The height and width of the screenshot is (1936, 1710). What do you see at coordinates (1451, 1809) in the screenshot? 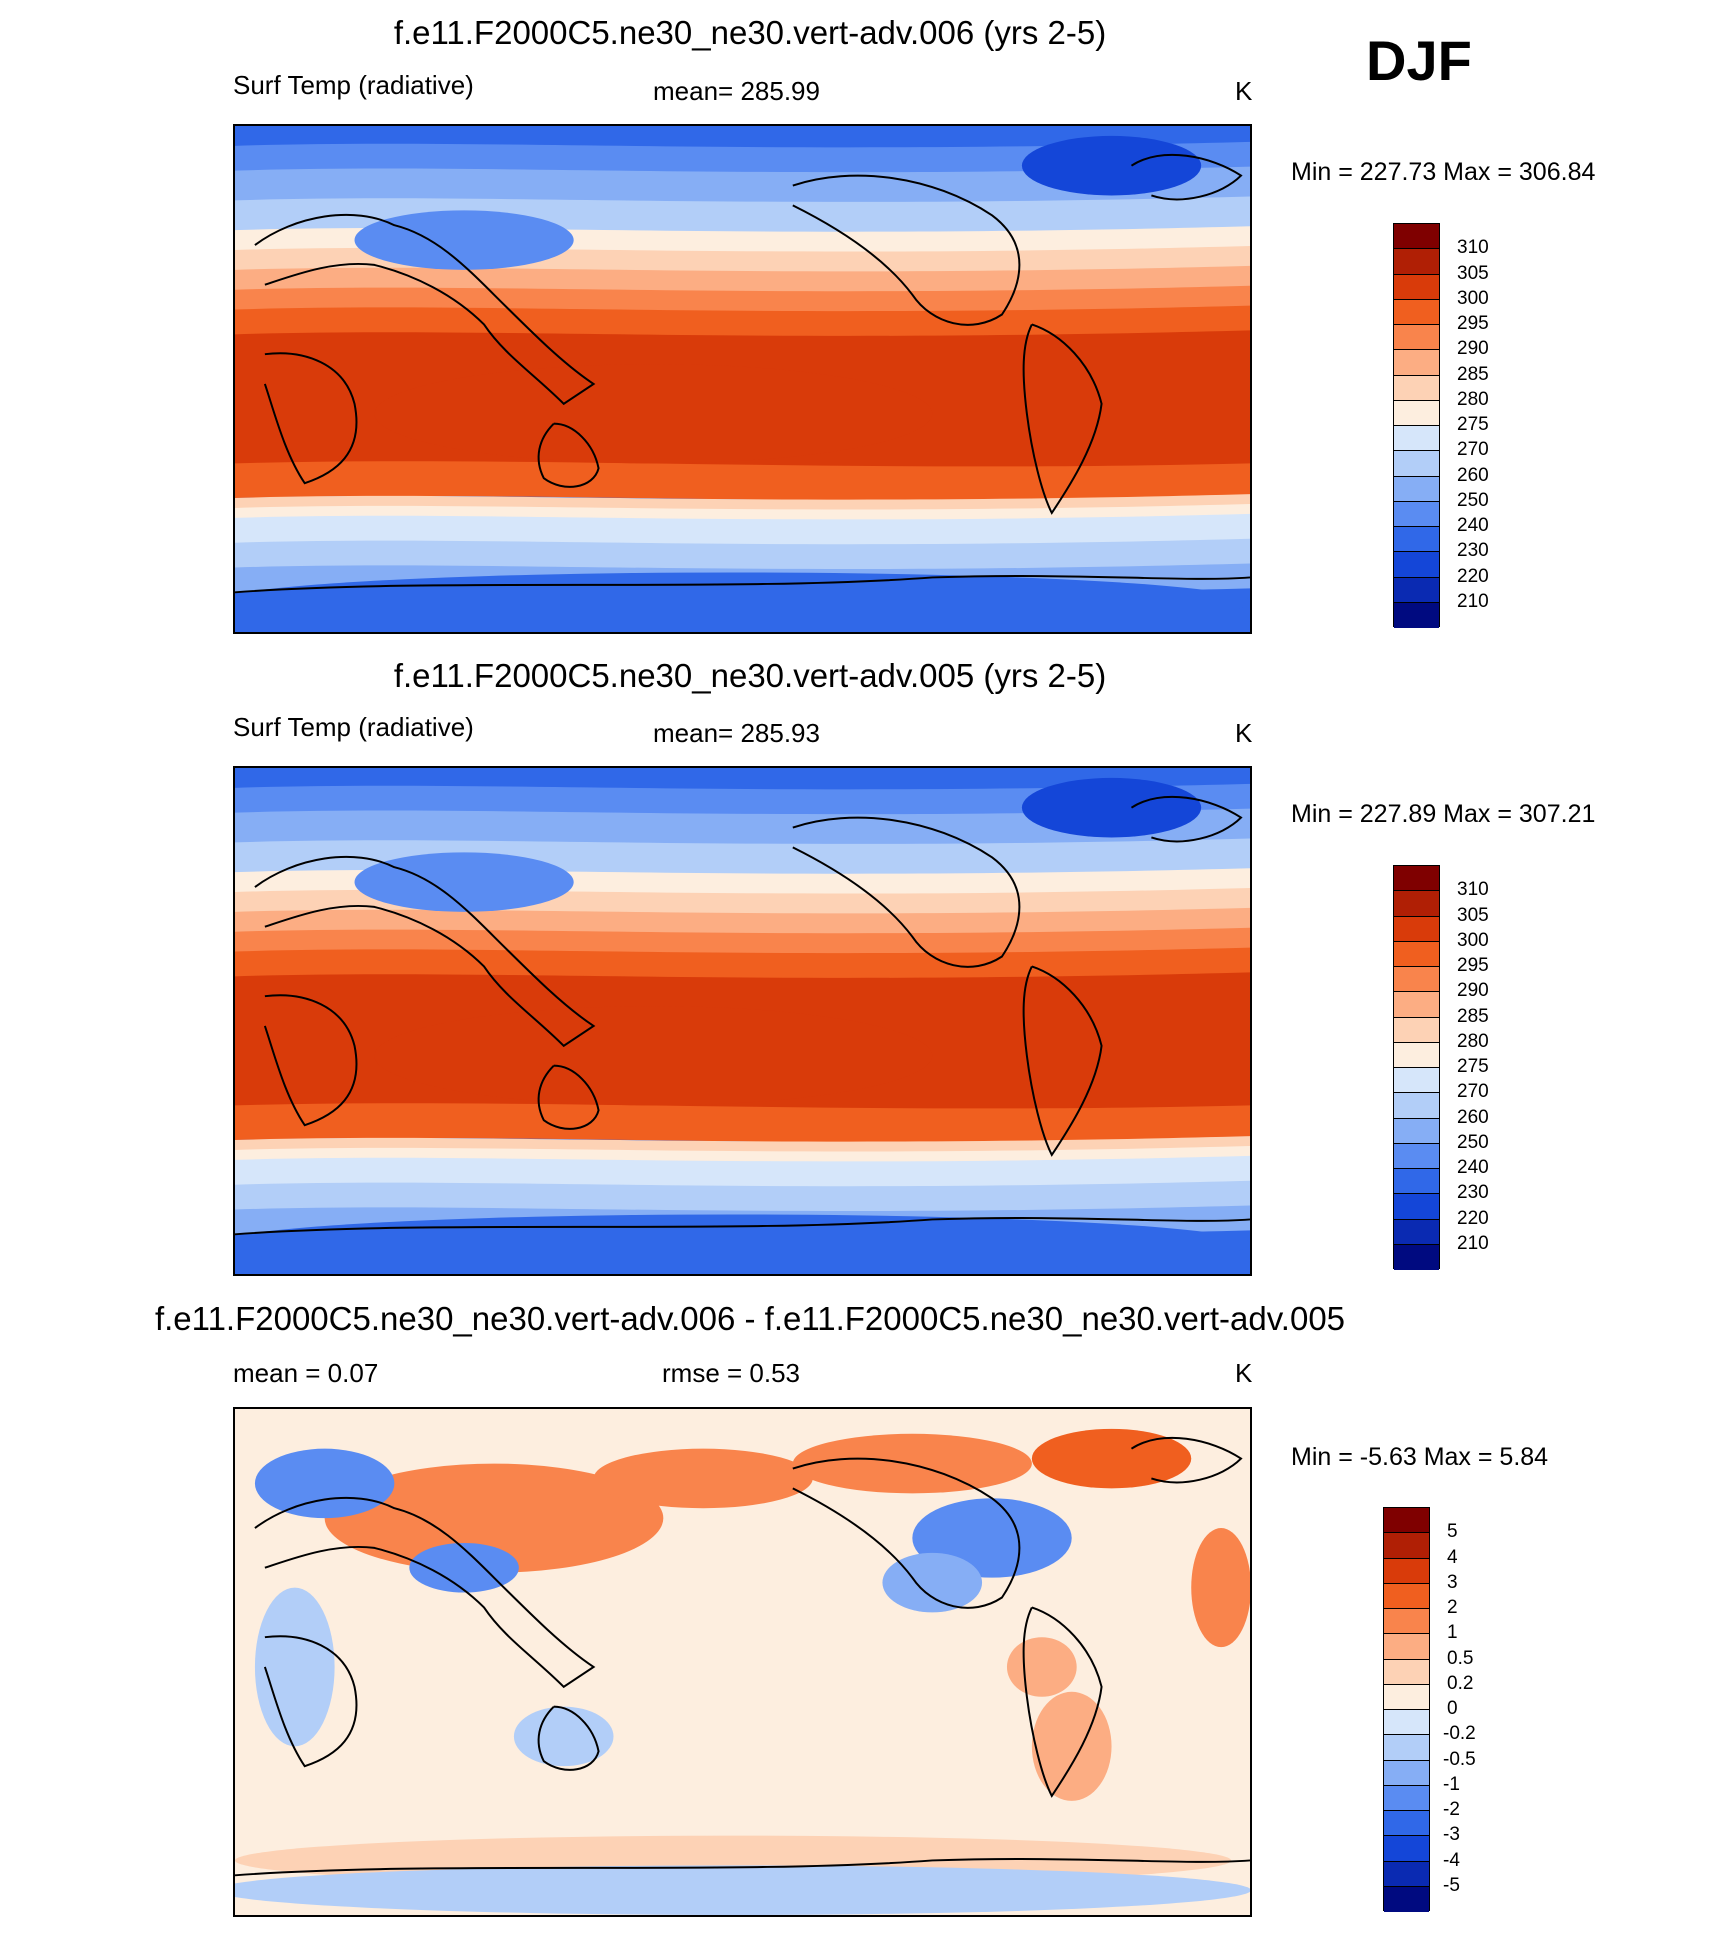
I see `colorbar-tick-label: -2` at bounding box center [1451, 1809].